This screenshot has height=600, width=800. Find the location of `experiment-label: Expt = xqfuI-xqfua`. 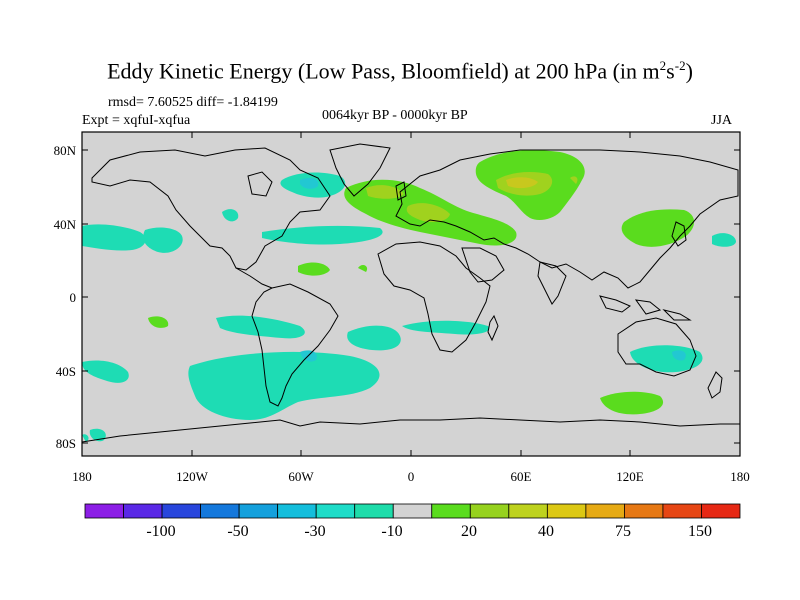

experiment-label: Expt = xqfuI-xqfua is located at coordinates (136, 120).